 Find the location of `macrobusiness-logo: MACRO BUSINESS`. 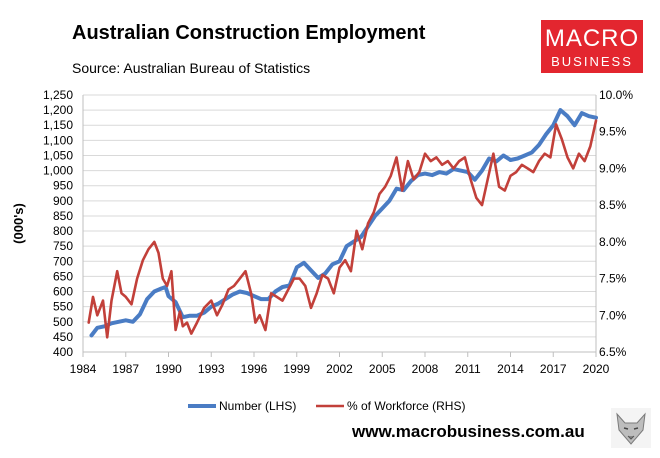

macrobusiness-logo: MACRO BUSINESS is located at coordinates (592, 46).